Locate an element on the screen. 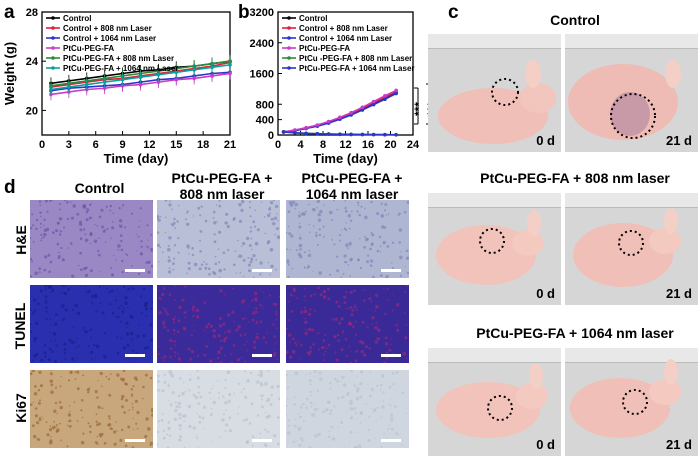 The width and height of the screenshot is (700, 459). y-tick-label: 24 is located at coordinates (32, 62).